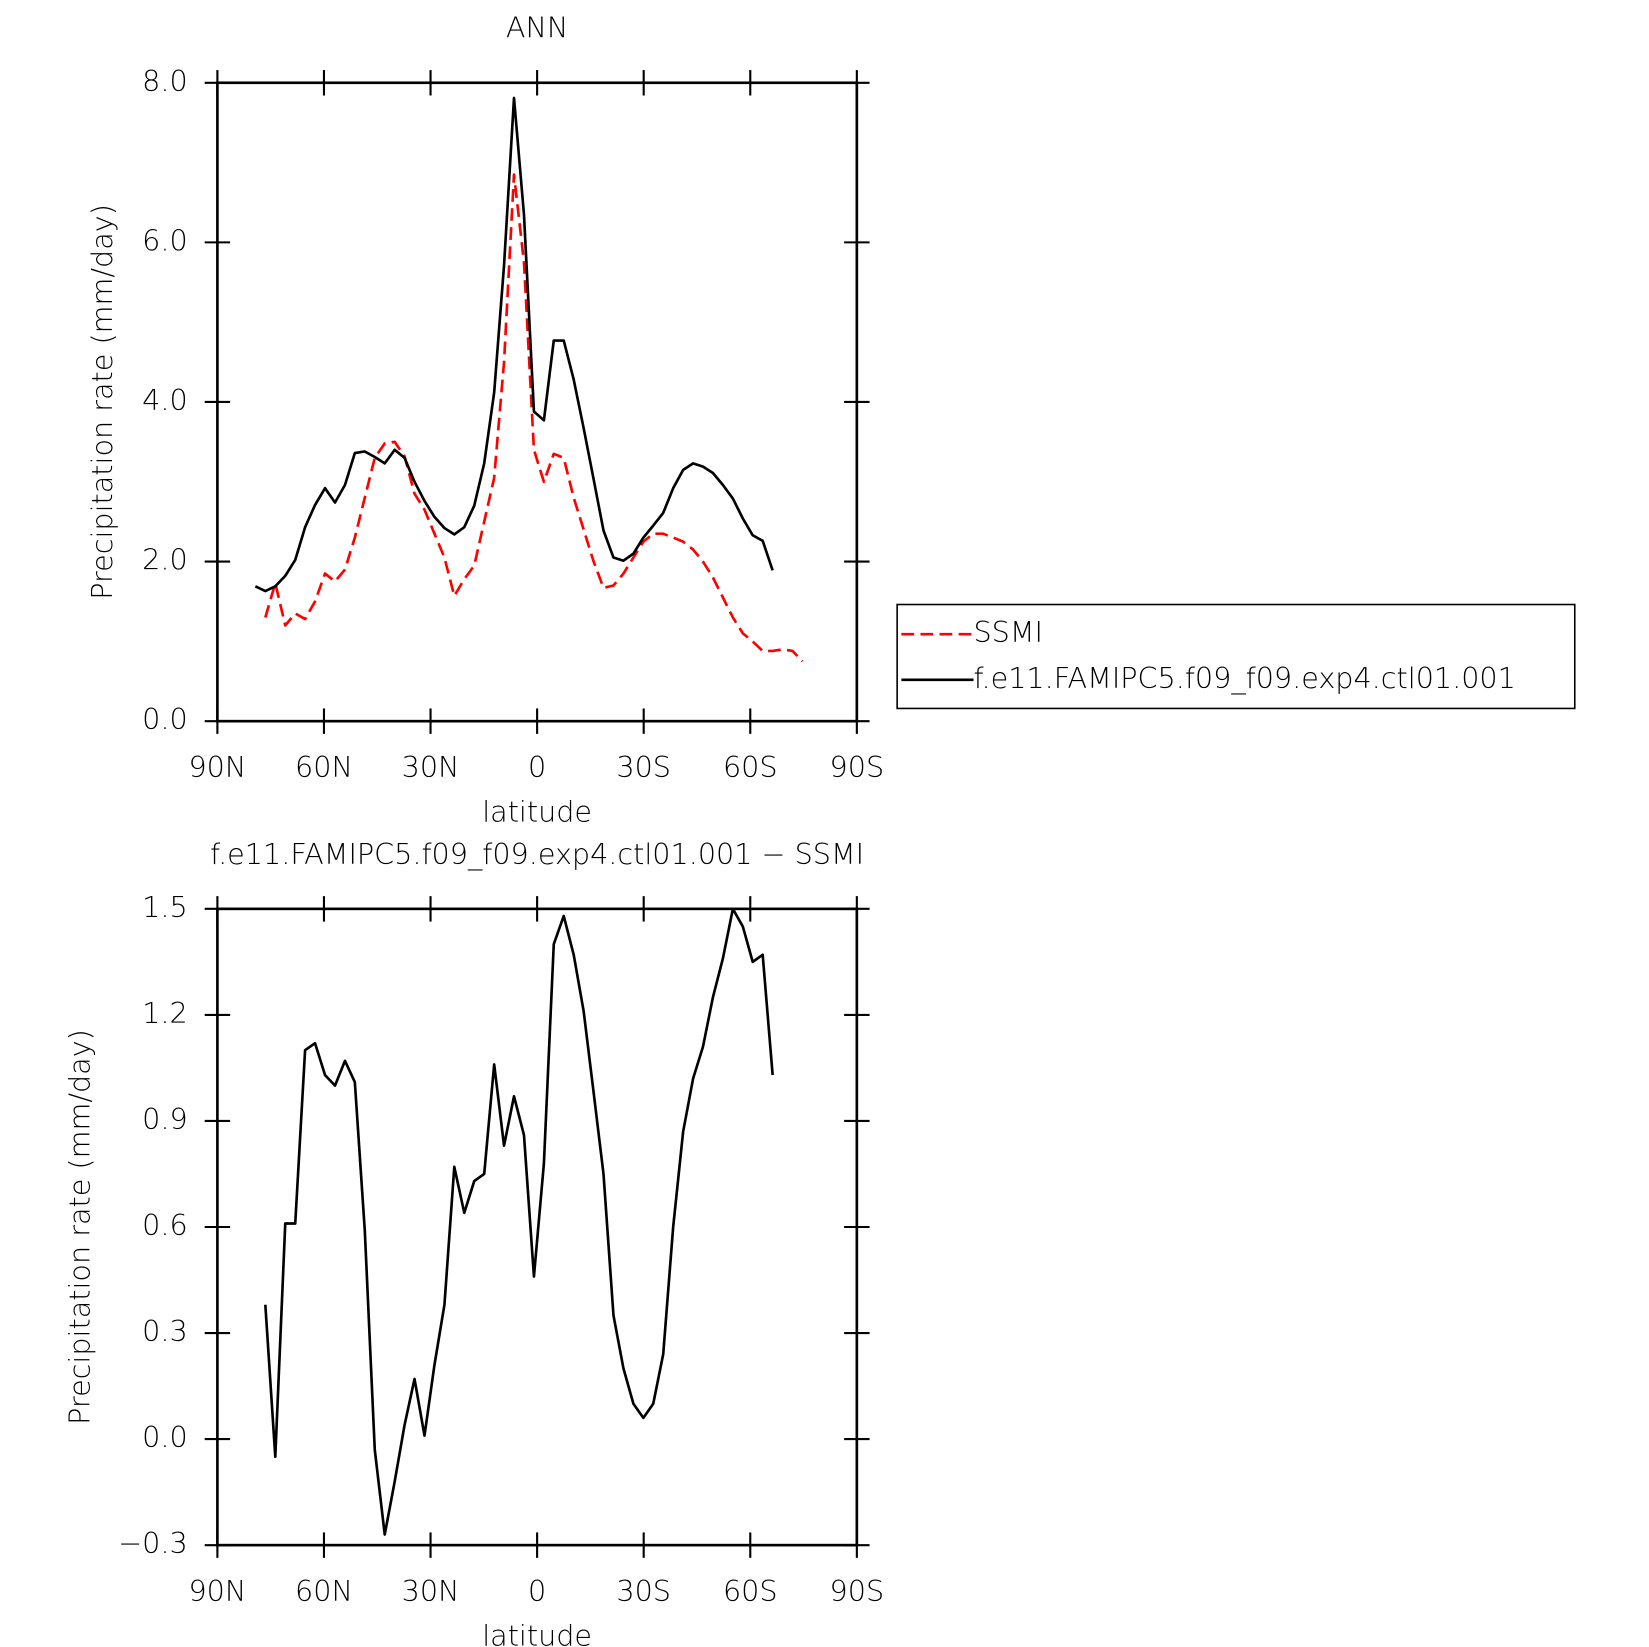 The height and width of the screenshot is (1647, 1649). I want to click on y-tick-label: −0.3, so click(153, 1543).